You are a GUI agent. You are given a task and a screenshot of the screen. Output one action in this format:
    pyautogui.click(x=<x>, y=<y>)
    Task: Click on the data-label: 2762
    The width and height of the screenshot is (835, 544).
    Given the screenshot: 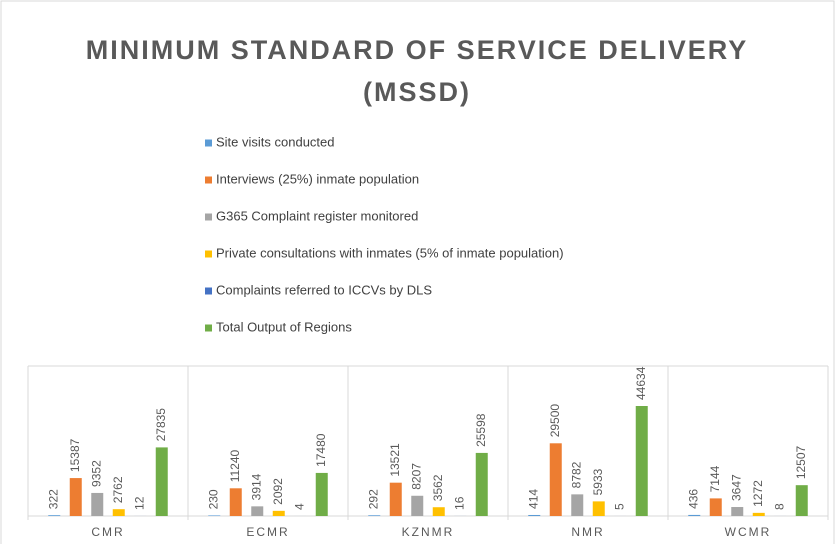 What is the action you would take?
    pyautogui.click(x=118, y=489)
    